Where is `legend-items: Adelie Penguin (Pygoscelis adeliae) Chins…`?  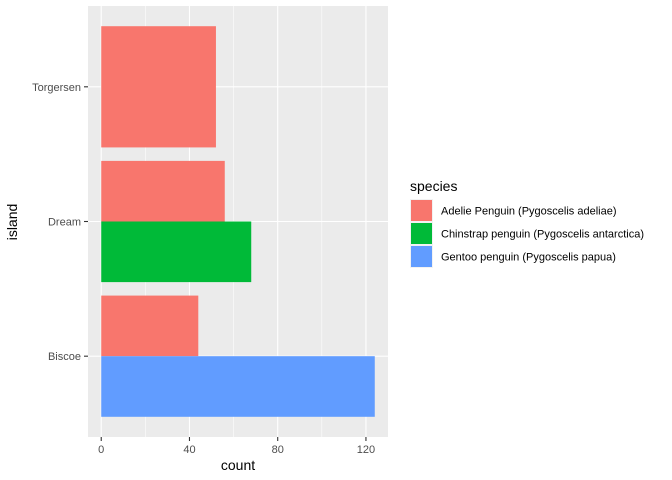 legend-items: Adelie Penguin (Pygoscelis adeliae) Chins… is located at coordinates (527, 233).